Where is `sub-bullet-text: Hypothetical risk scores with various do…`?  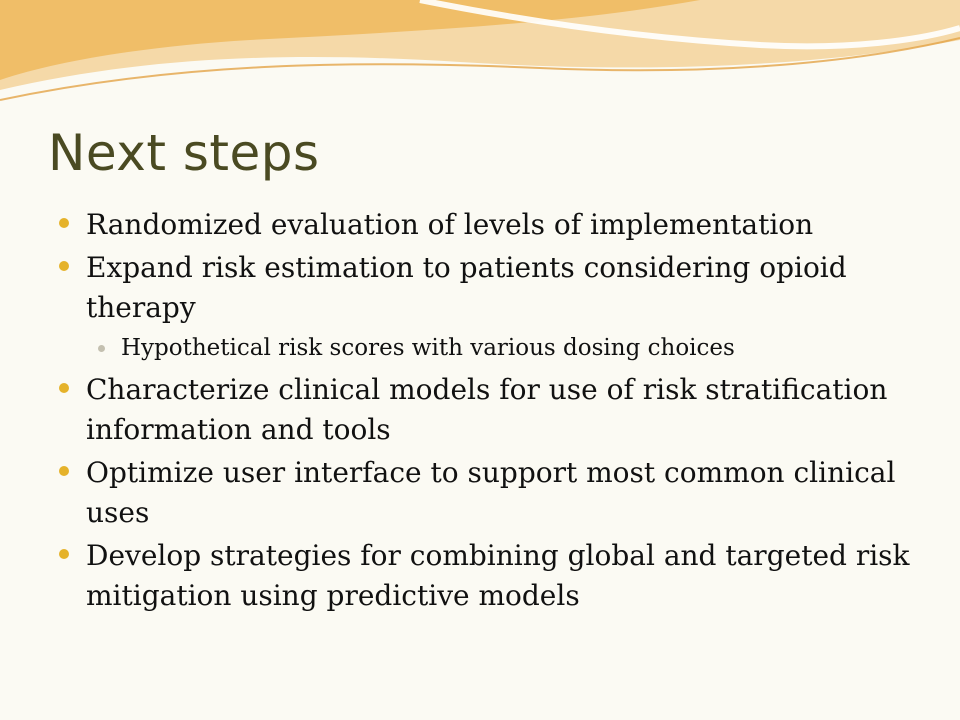
sub-bullet-text: Hypothetical risk scores with various do… is located at coordinates (428, 348).